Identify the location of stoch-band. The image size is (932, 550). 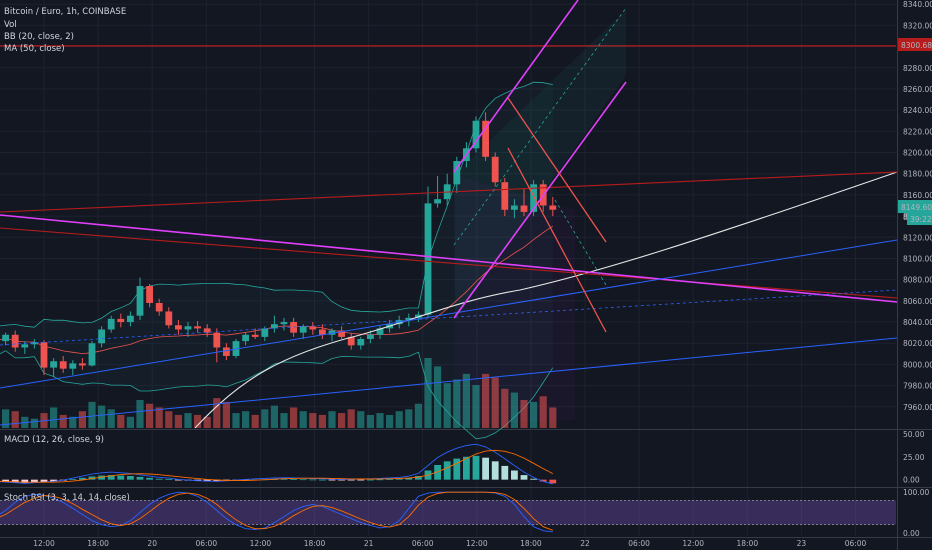
(448, 512).